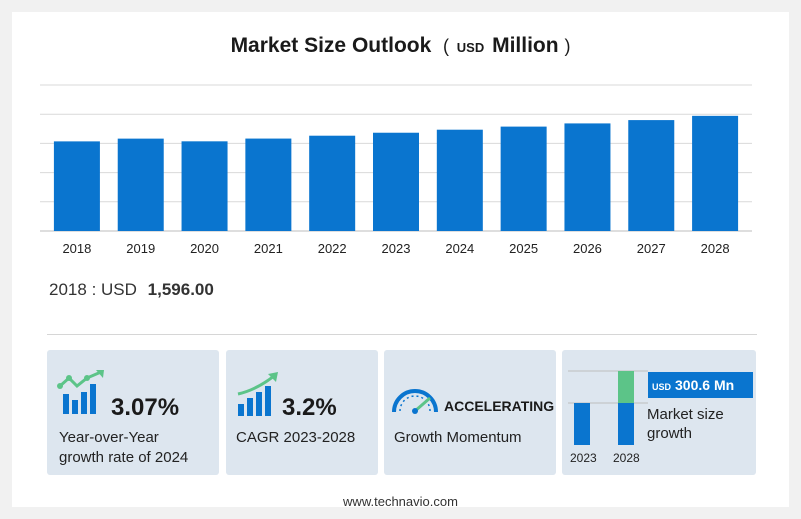  Describe the element at coordinates (651, 175) in the screenshot. I see `bar-2027` at that location.